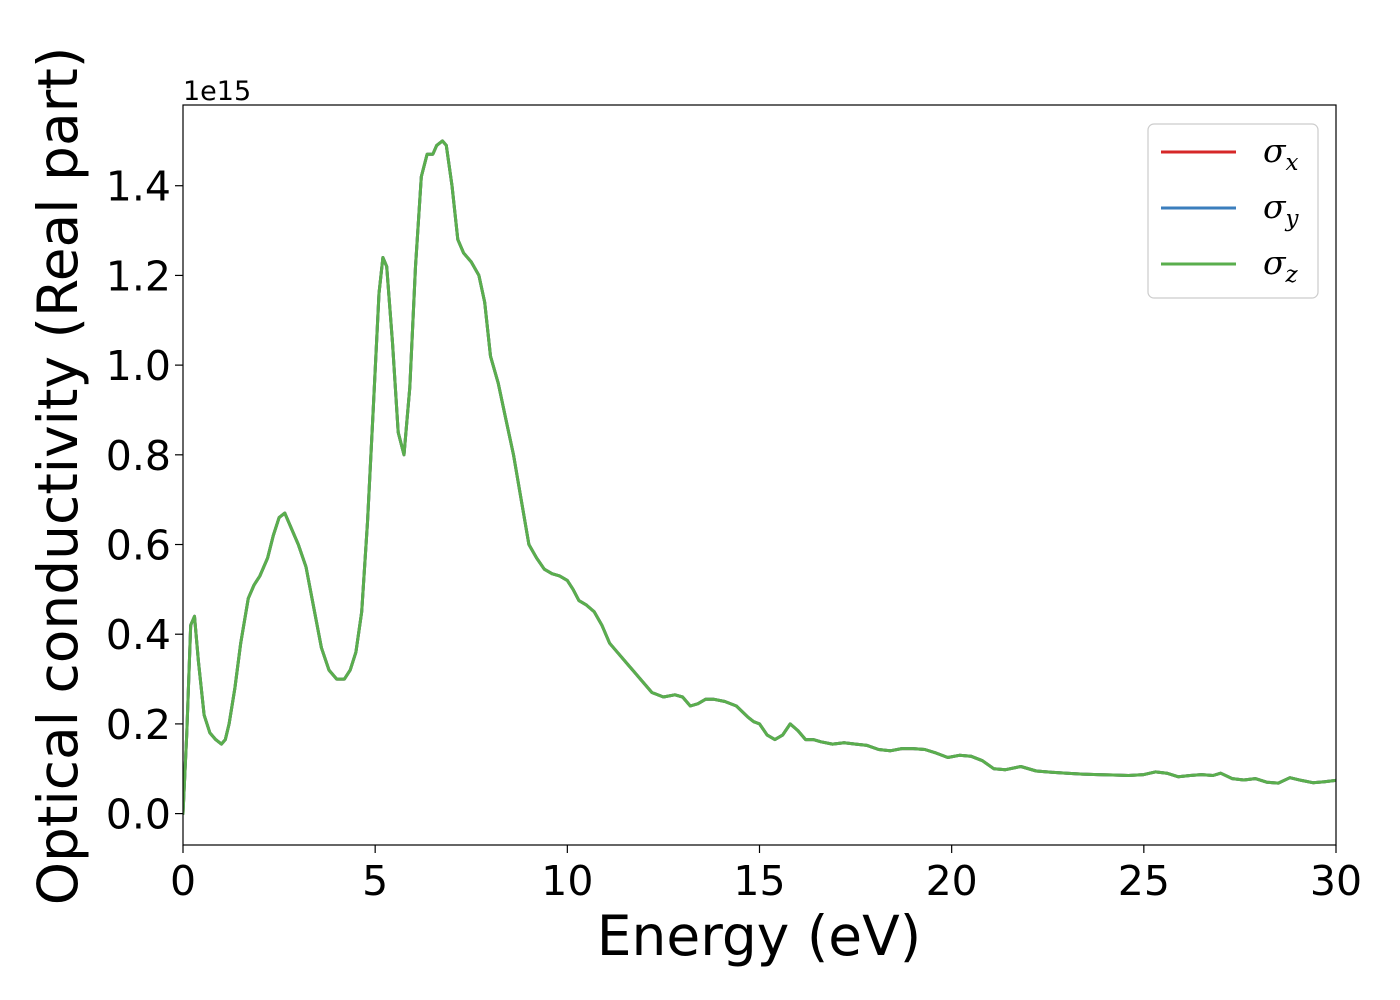 This screenshot has height=1000, width=1400. I want to click on legend-label-y: σy, so click(1281, 209).